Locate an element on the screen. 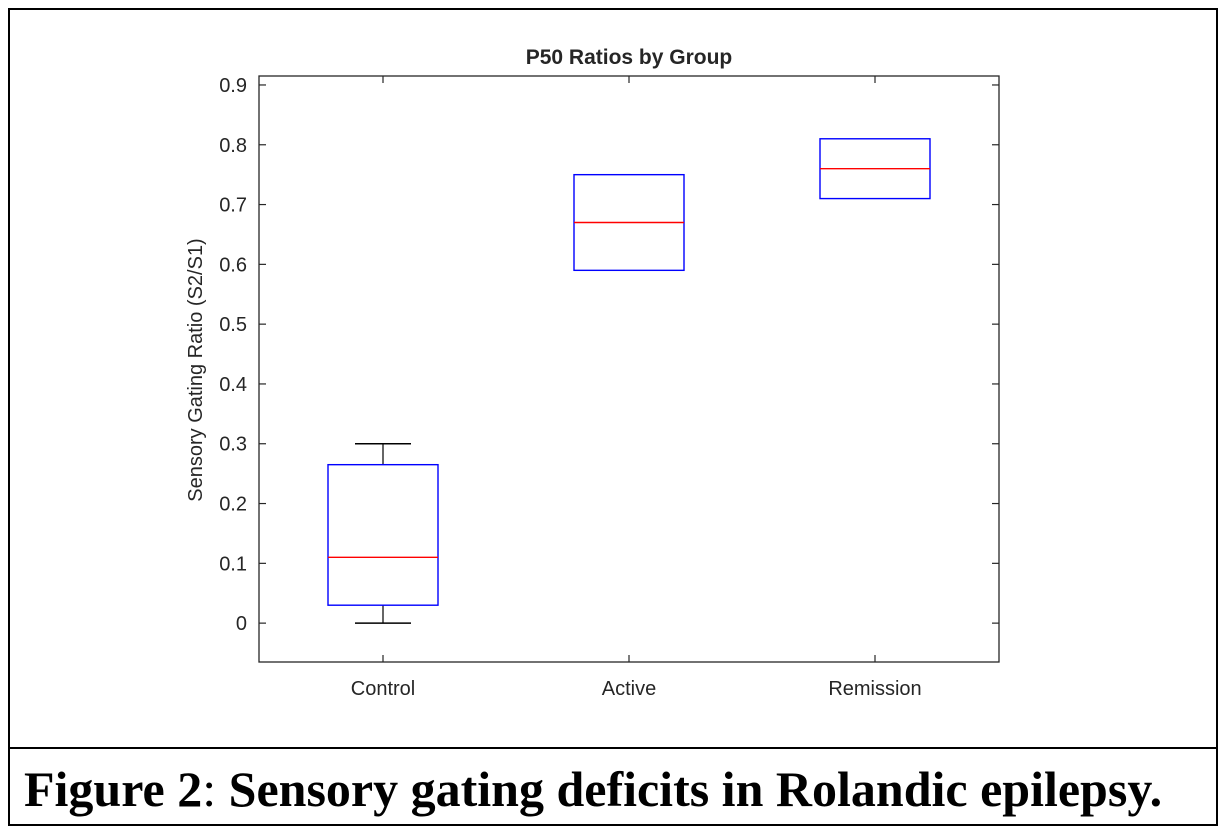  x-tick-label: Active is located at coordinates (629, 689).